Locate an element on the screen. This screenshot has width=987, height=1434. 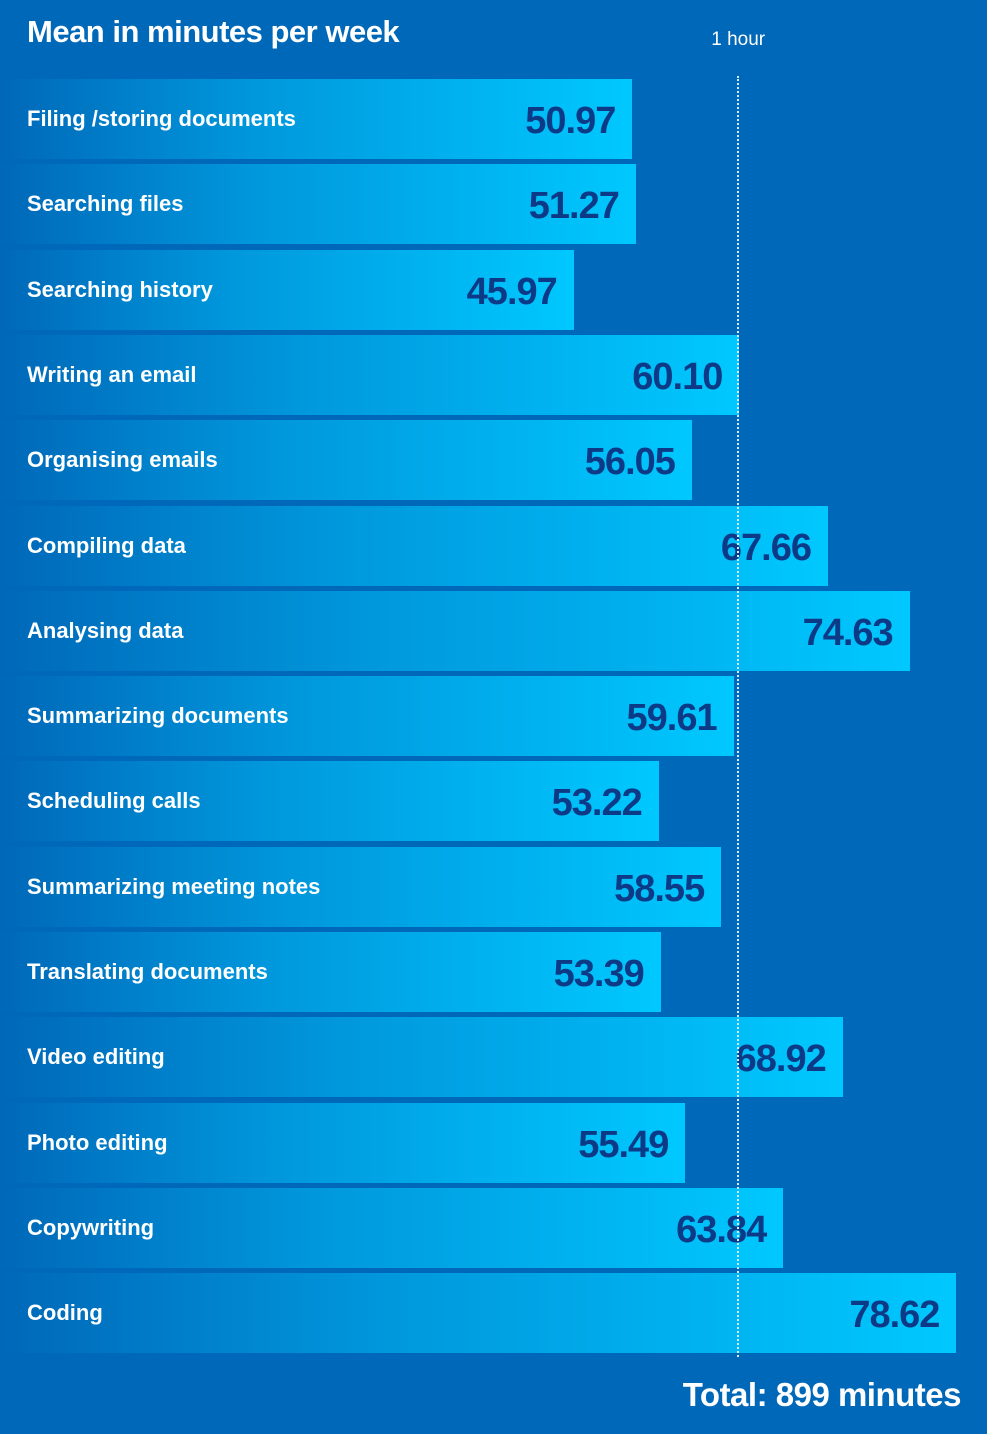
category-label: Searching files is located at coordinates (105, 204).